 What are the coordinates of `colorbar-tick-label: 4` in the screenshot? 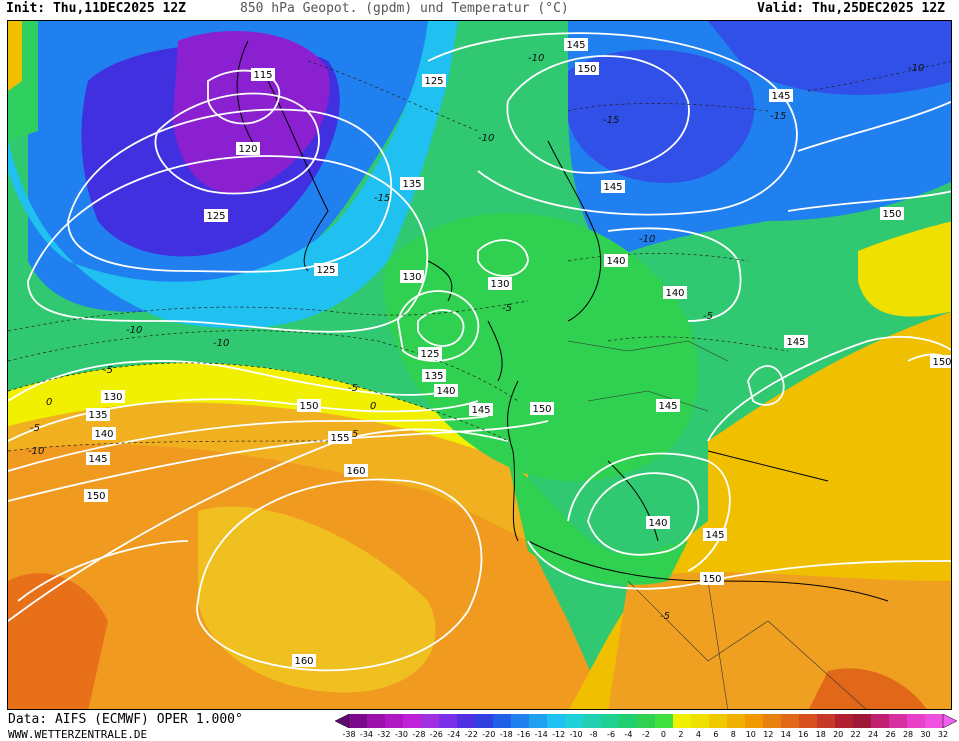 It's located at (698, 734).